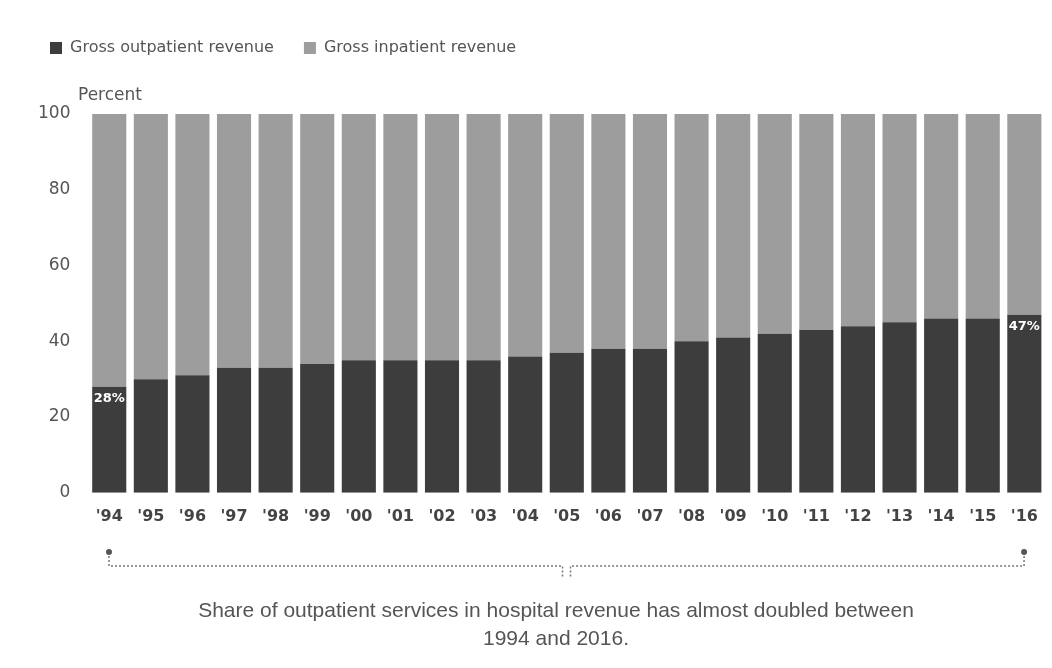  What do you see at coordinates (775, 515) in the screenshot?
I see `x-tick-label: '10` at bounding box center [775, 515].